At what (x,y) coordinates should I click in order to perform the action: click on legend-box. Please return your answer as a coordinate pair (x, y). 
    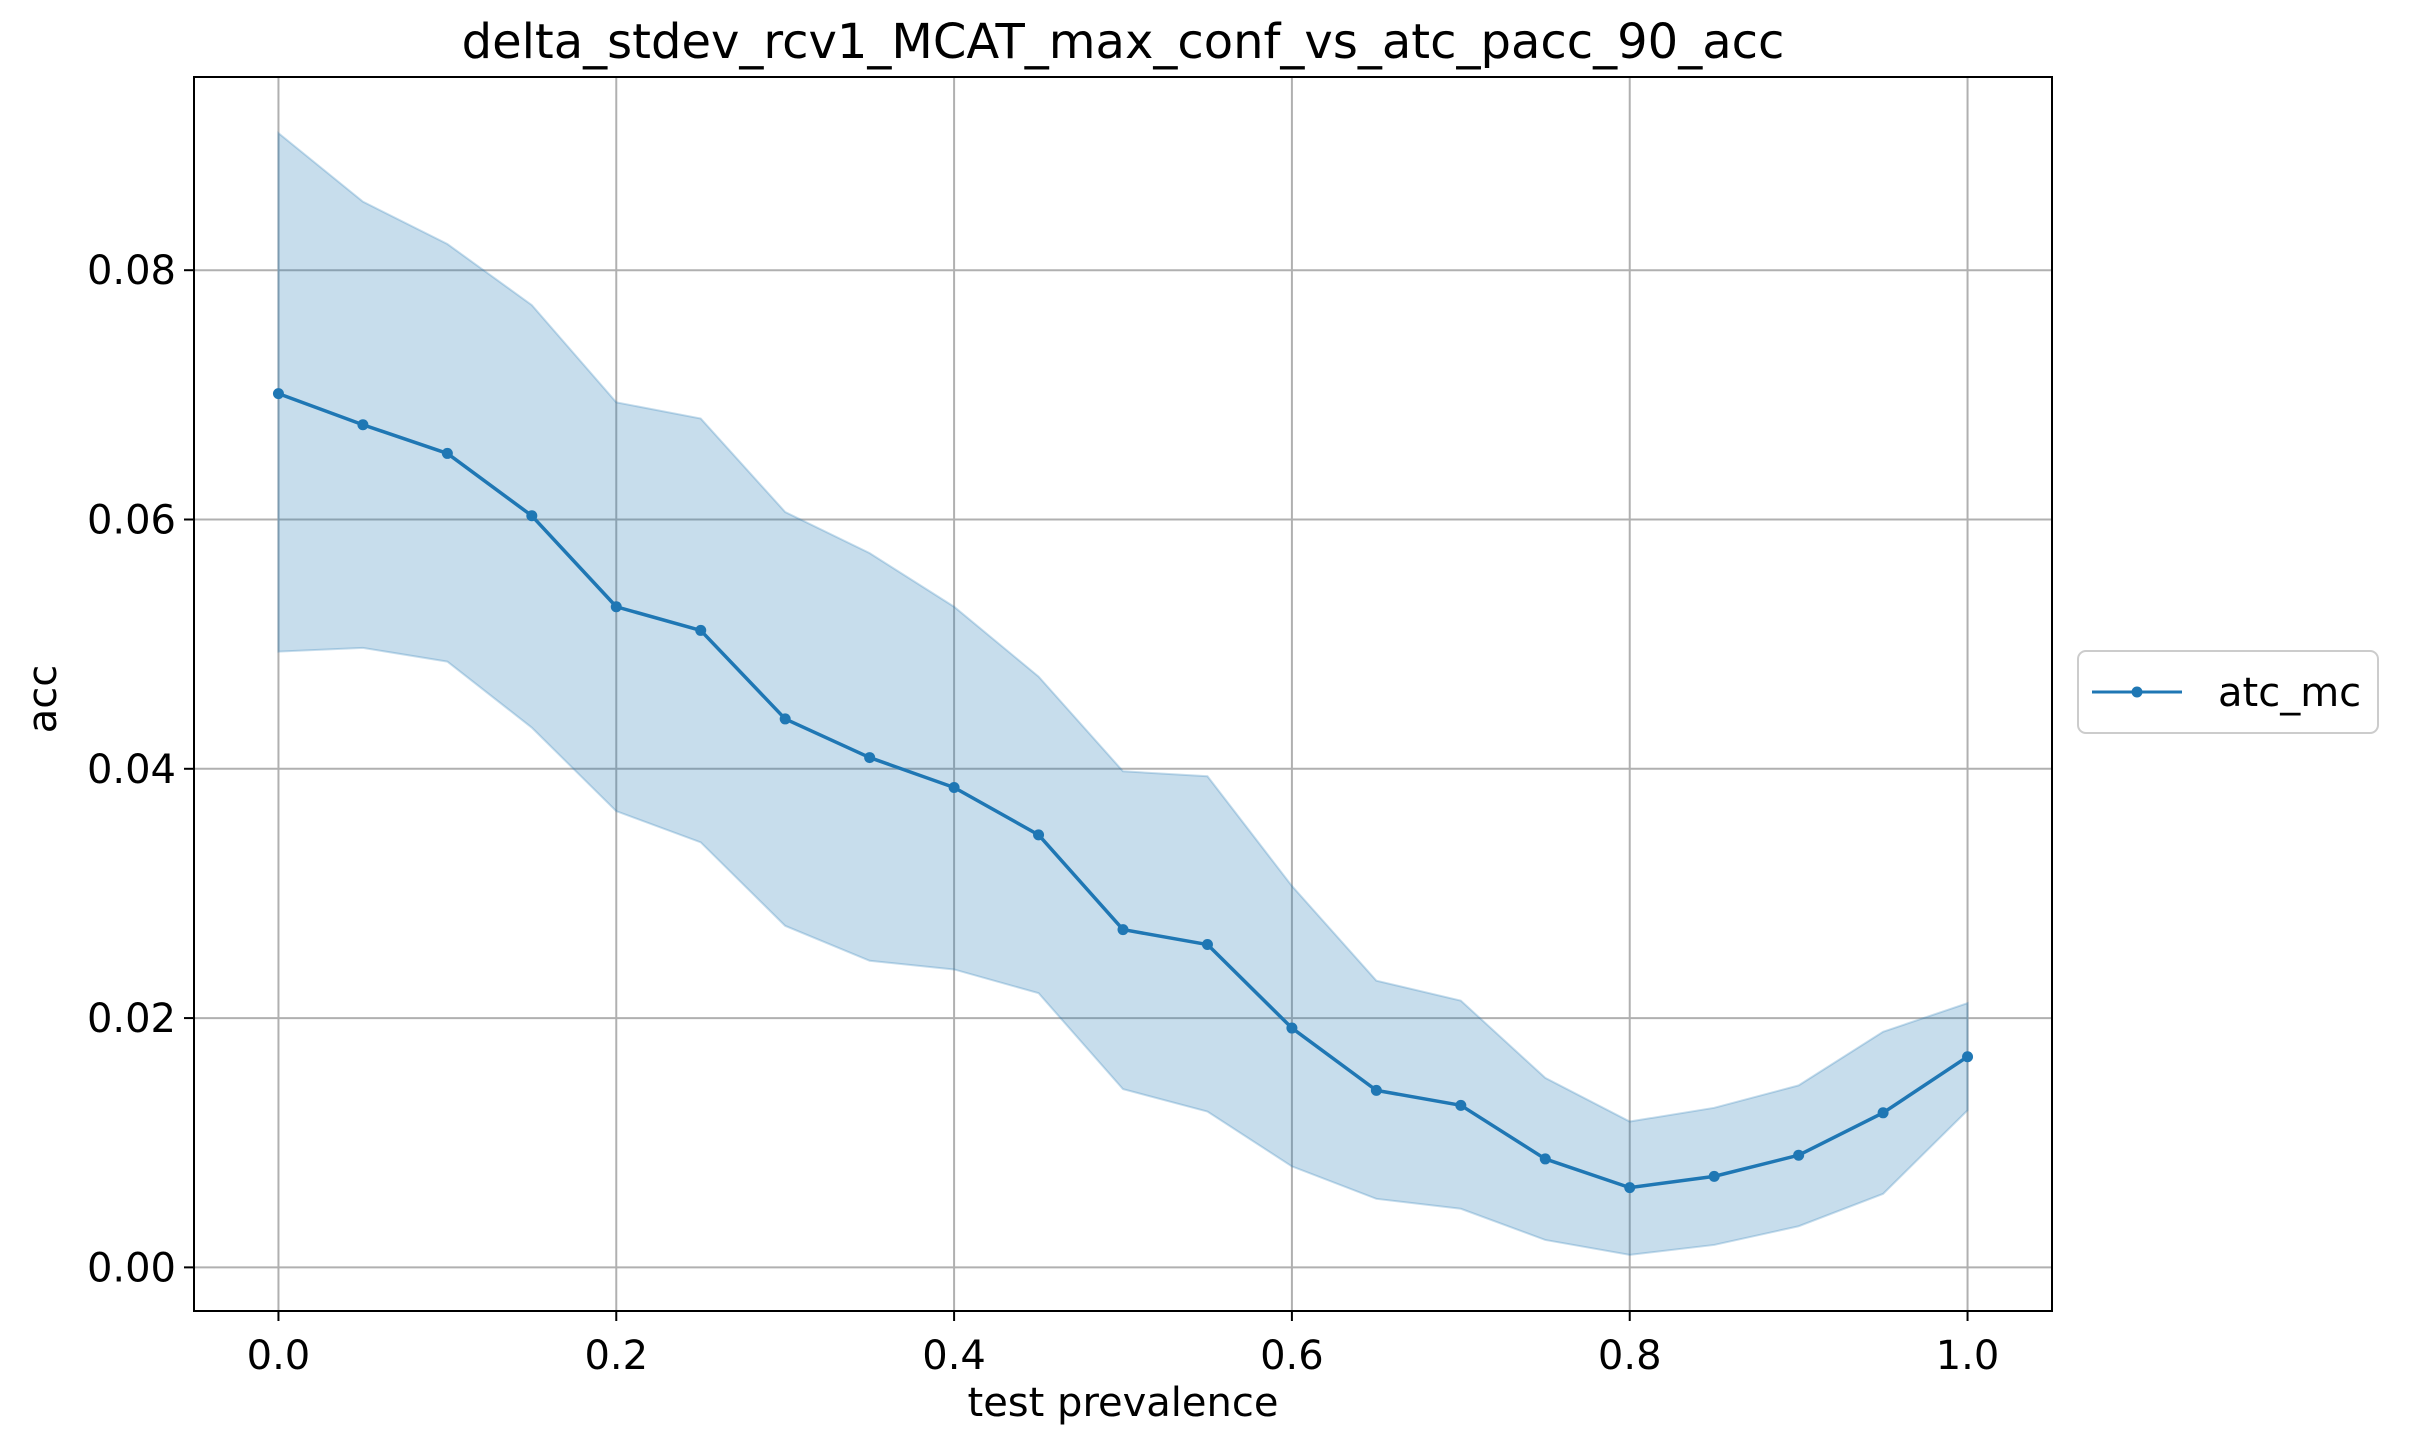
    Looking at the image, I should click on (2228, 692).